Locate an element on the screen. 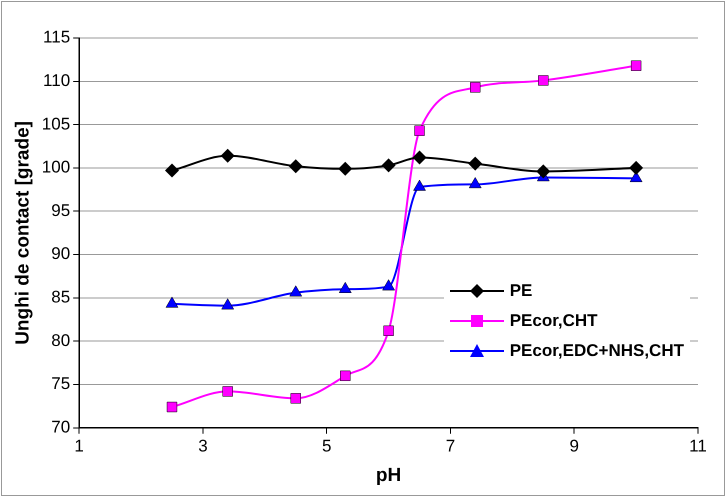 Image resolution: width=726 pixels, height=497 pixels. y-tick-label: 95 is located at coordinates (60, 210).